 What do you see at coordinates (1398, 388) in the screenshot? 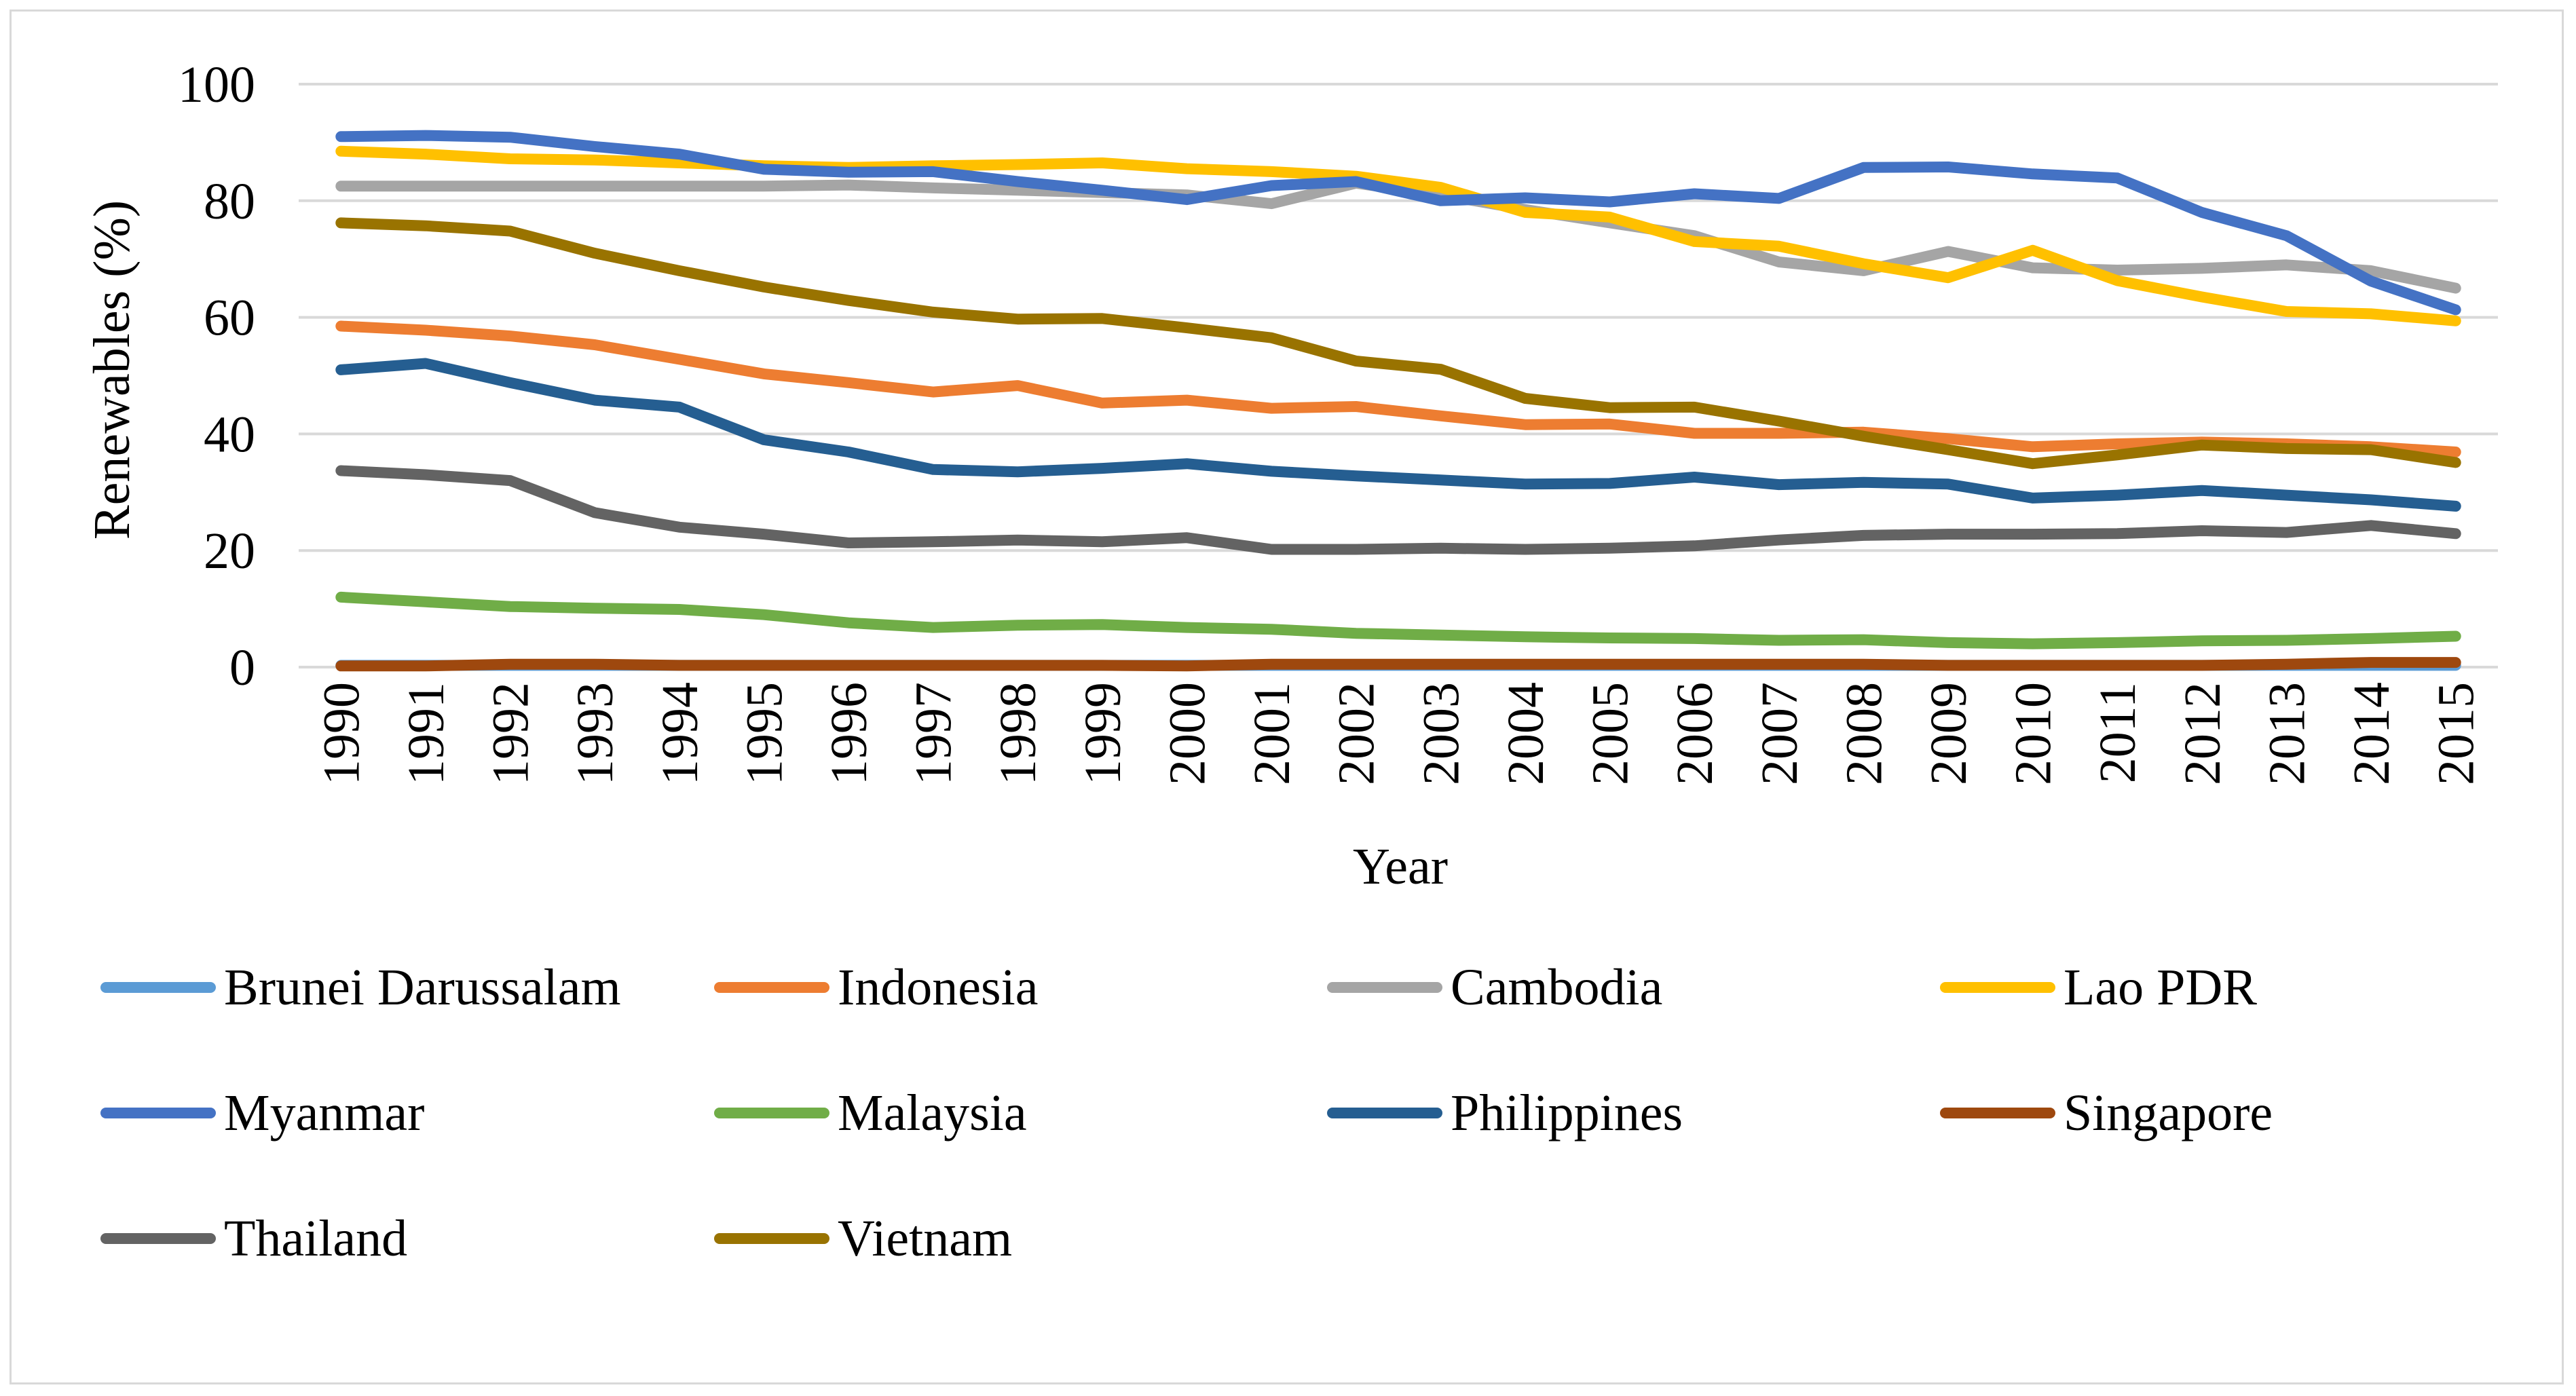
I see `series-line-indonesia` at bounding box center [1398, 388].